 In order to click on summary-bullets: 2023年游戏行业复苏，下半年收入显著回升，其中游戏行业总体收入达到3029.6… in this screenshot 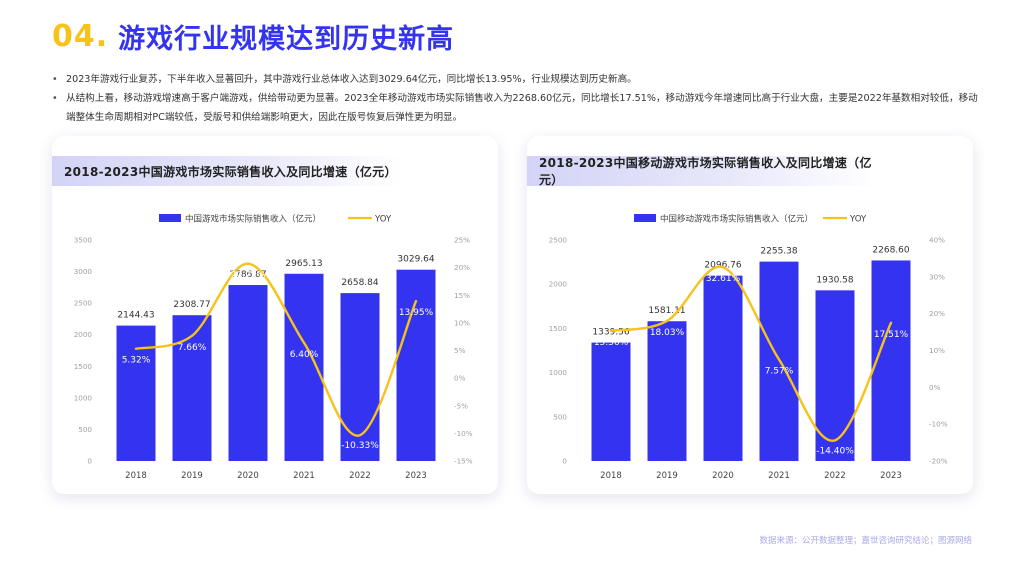, I will do `click(517, 98)`.